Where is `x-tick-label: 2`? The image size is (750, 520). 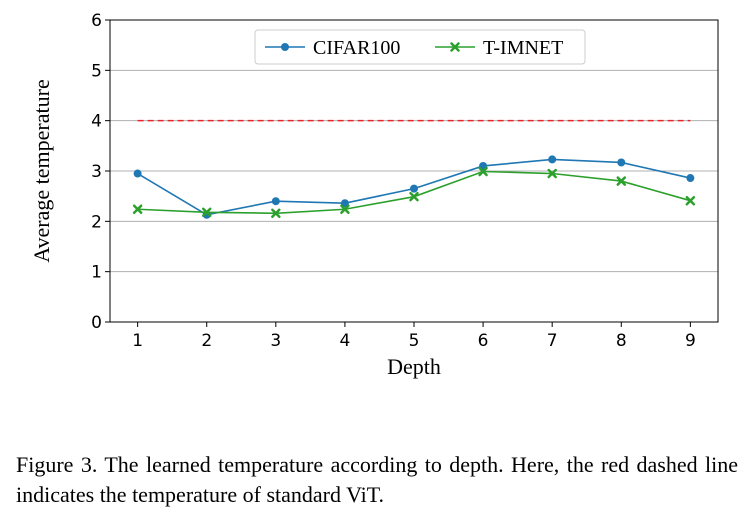 x-tick-label: 2 is located at coordinates (206, 341).